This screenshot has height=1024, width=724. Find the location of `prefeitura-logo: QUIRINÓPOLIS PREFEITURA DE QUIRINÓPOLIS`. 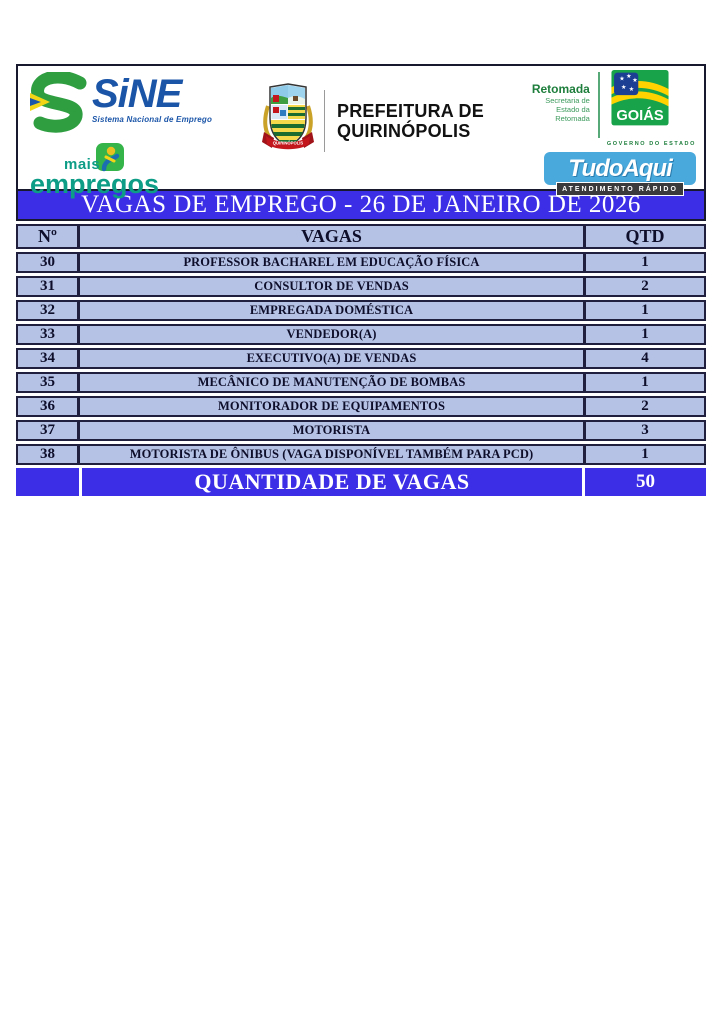

prefeitura-logo: QUIRINÓPOLIS PREFEITURA DE QUIRINÓPOLIS is located at coordinates (373, 120).